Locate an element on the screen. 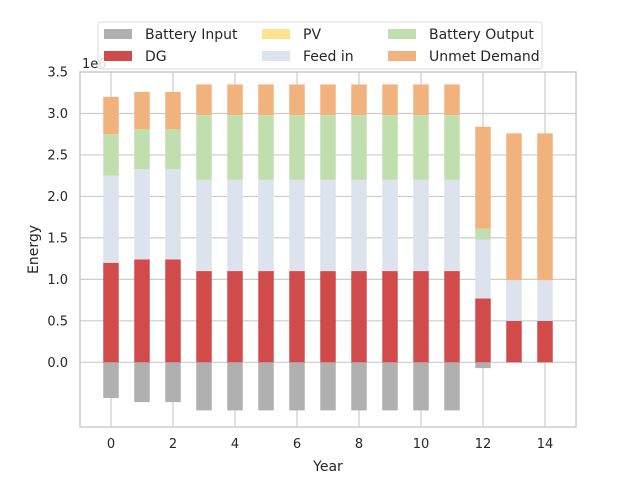 The height and width of the screenshot is (480, 640). legend-entry: Battery Output is located at coordinates (481, 35).